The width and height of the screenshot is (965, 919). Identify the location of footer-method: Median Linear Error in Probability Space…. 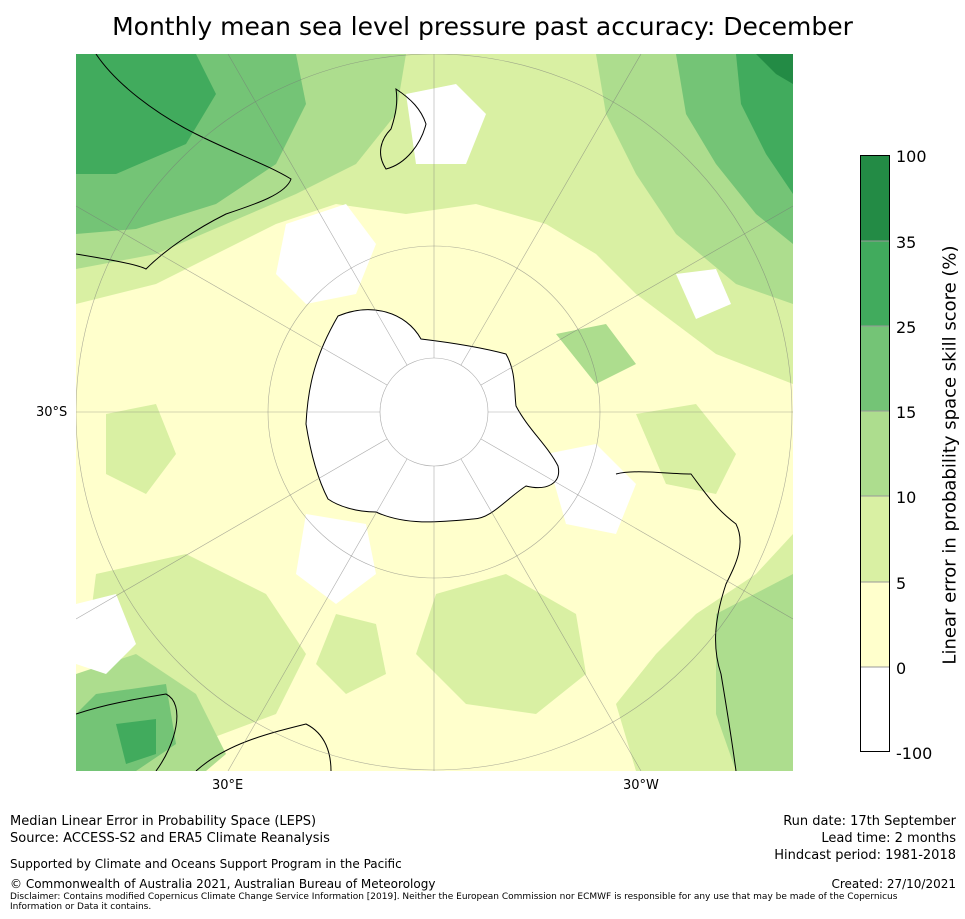
(163, 821).